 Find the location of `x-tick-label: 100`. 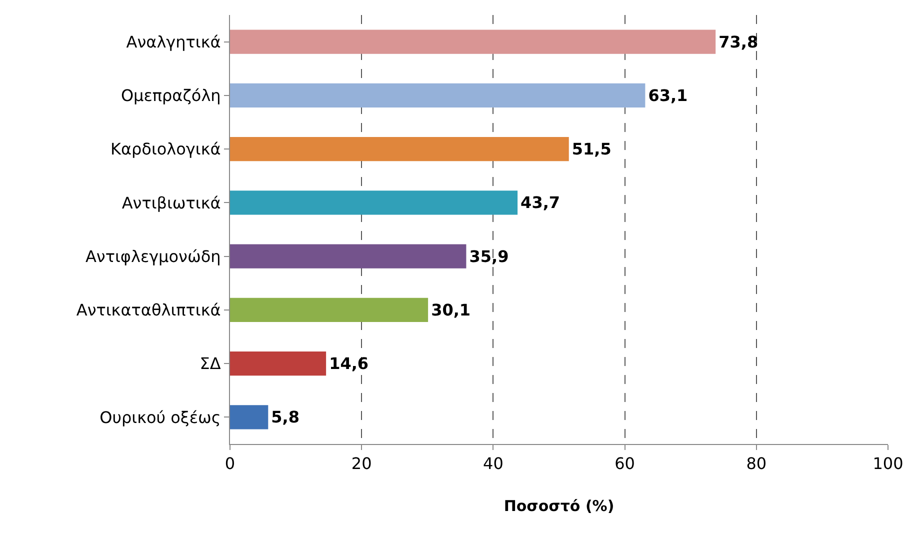

x-tick-label: 100 is located at coordinates (888, 464).